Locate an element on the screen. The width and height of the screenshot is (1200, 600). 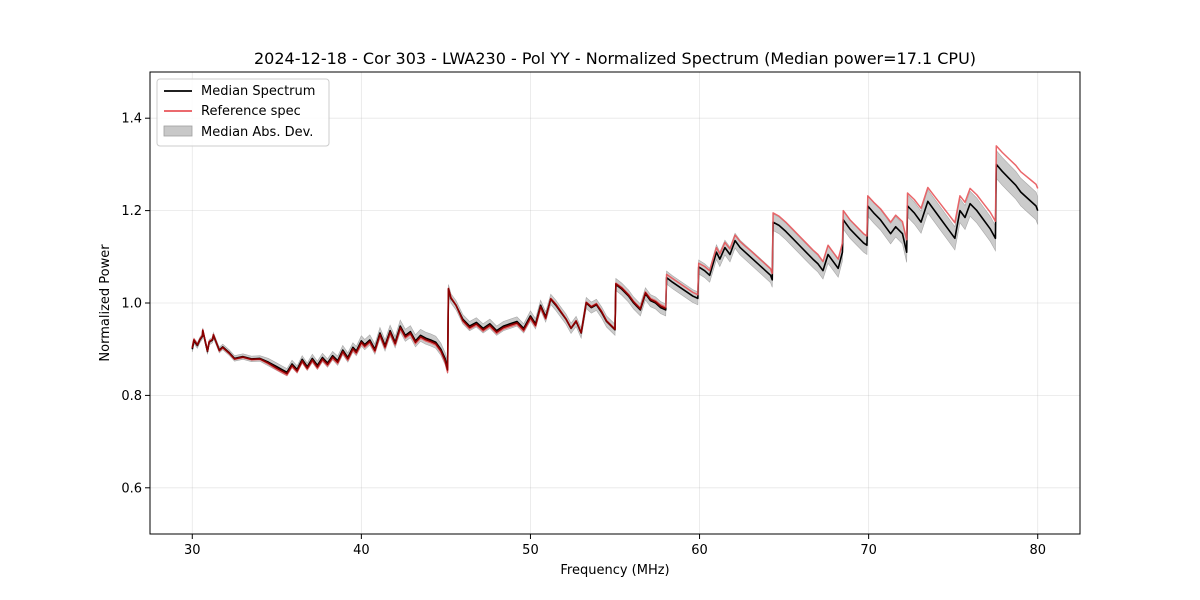
y-tick-label: 1.0 is located at coordinates (131, 304).